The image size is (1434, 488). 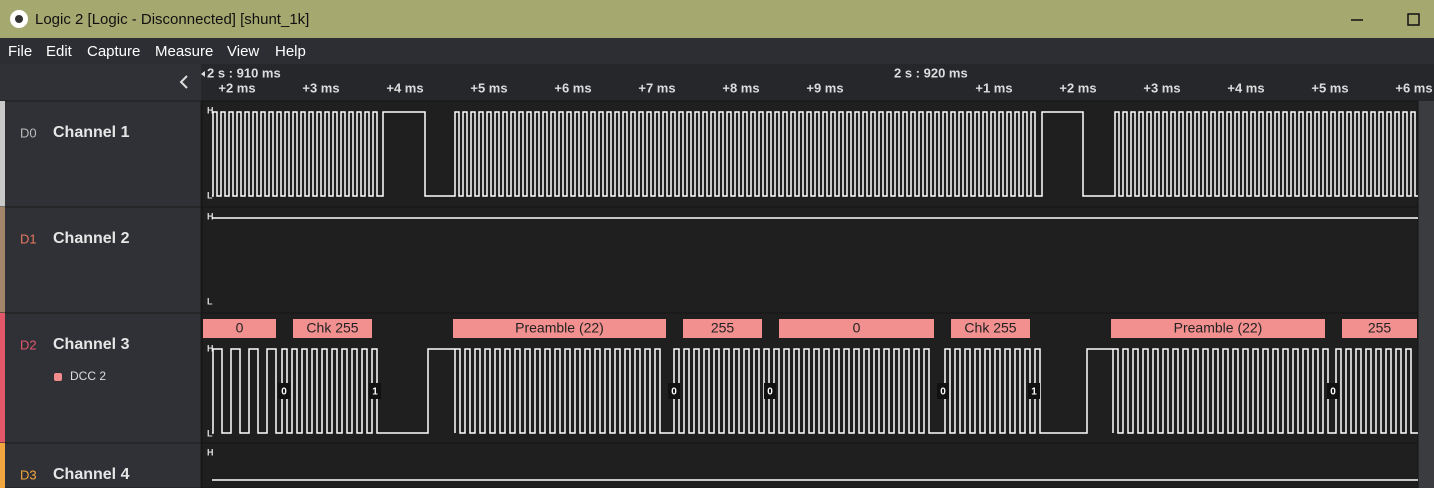 What do you see at coordinates (20, 51) in the screenshot?
I see `menu-item: File` at bounding box center [20, 51].